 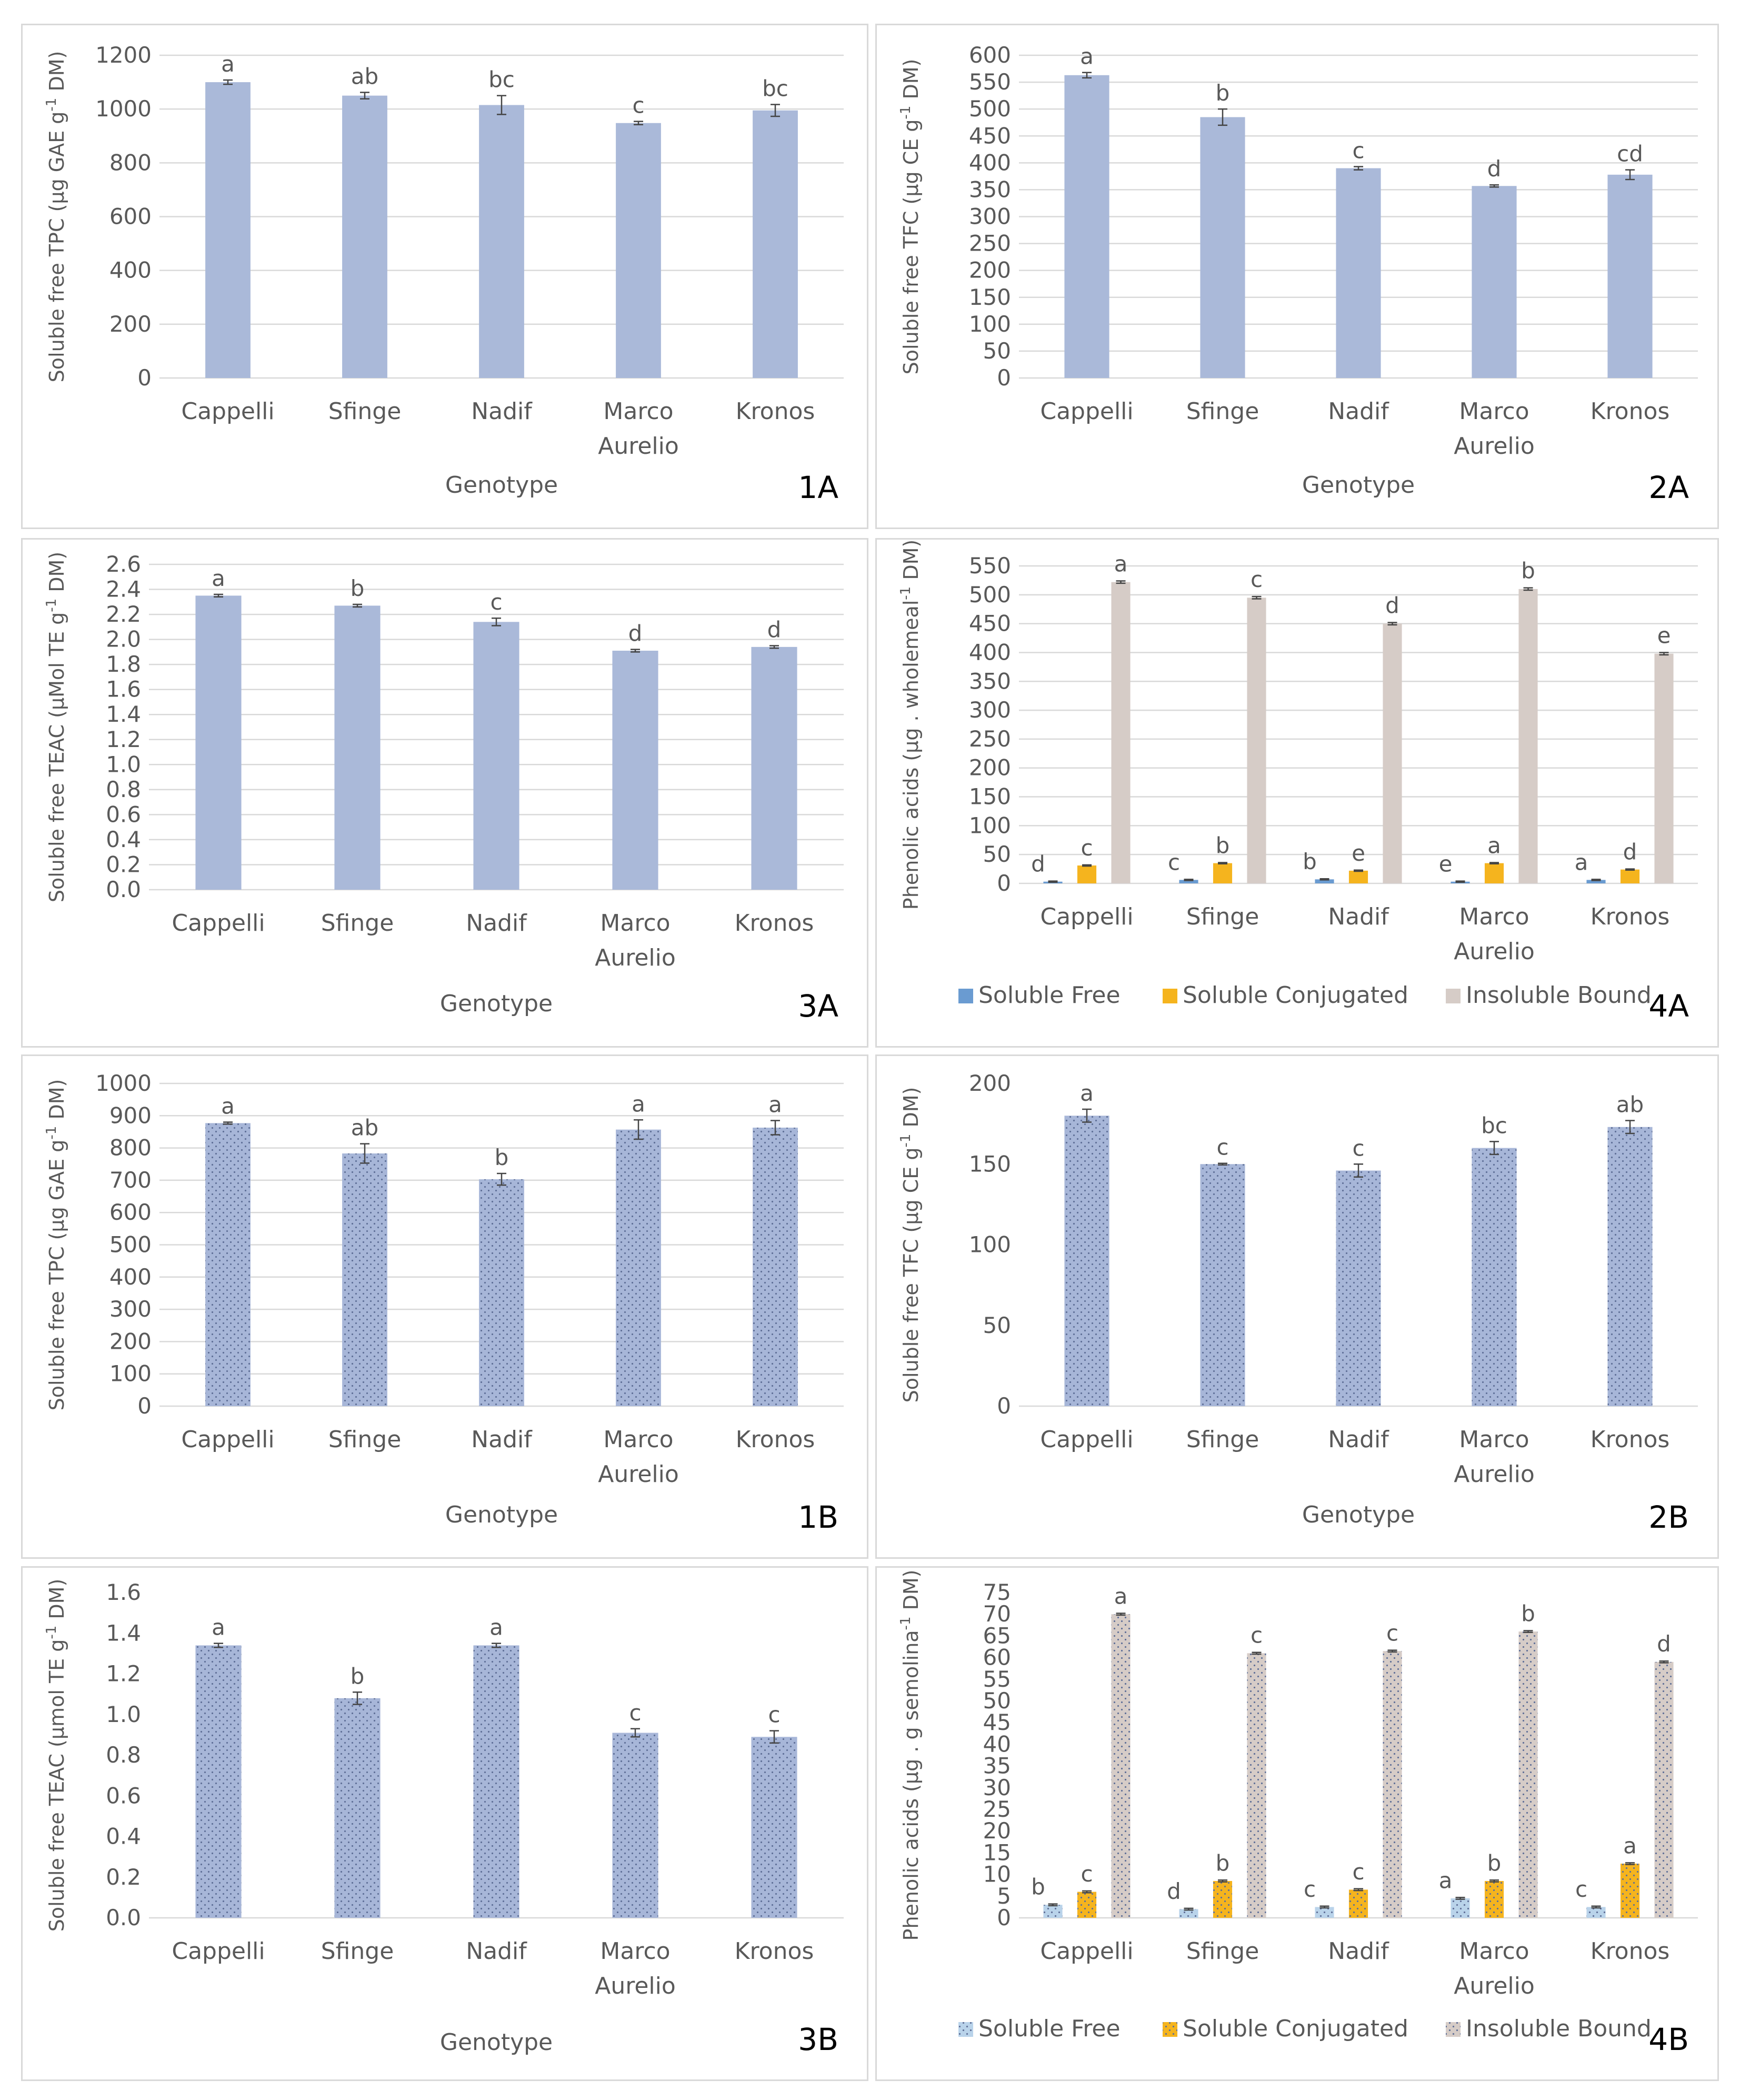 I want to click on y-tick-label: 1.8, so click(x=123, y=664).